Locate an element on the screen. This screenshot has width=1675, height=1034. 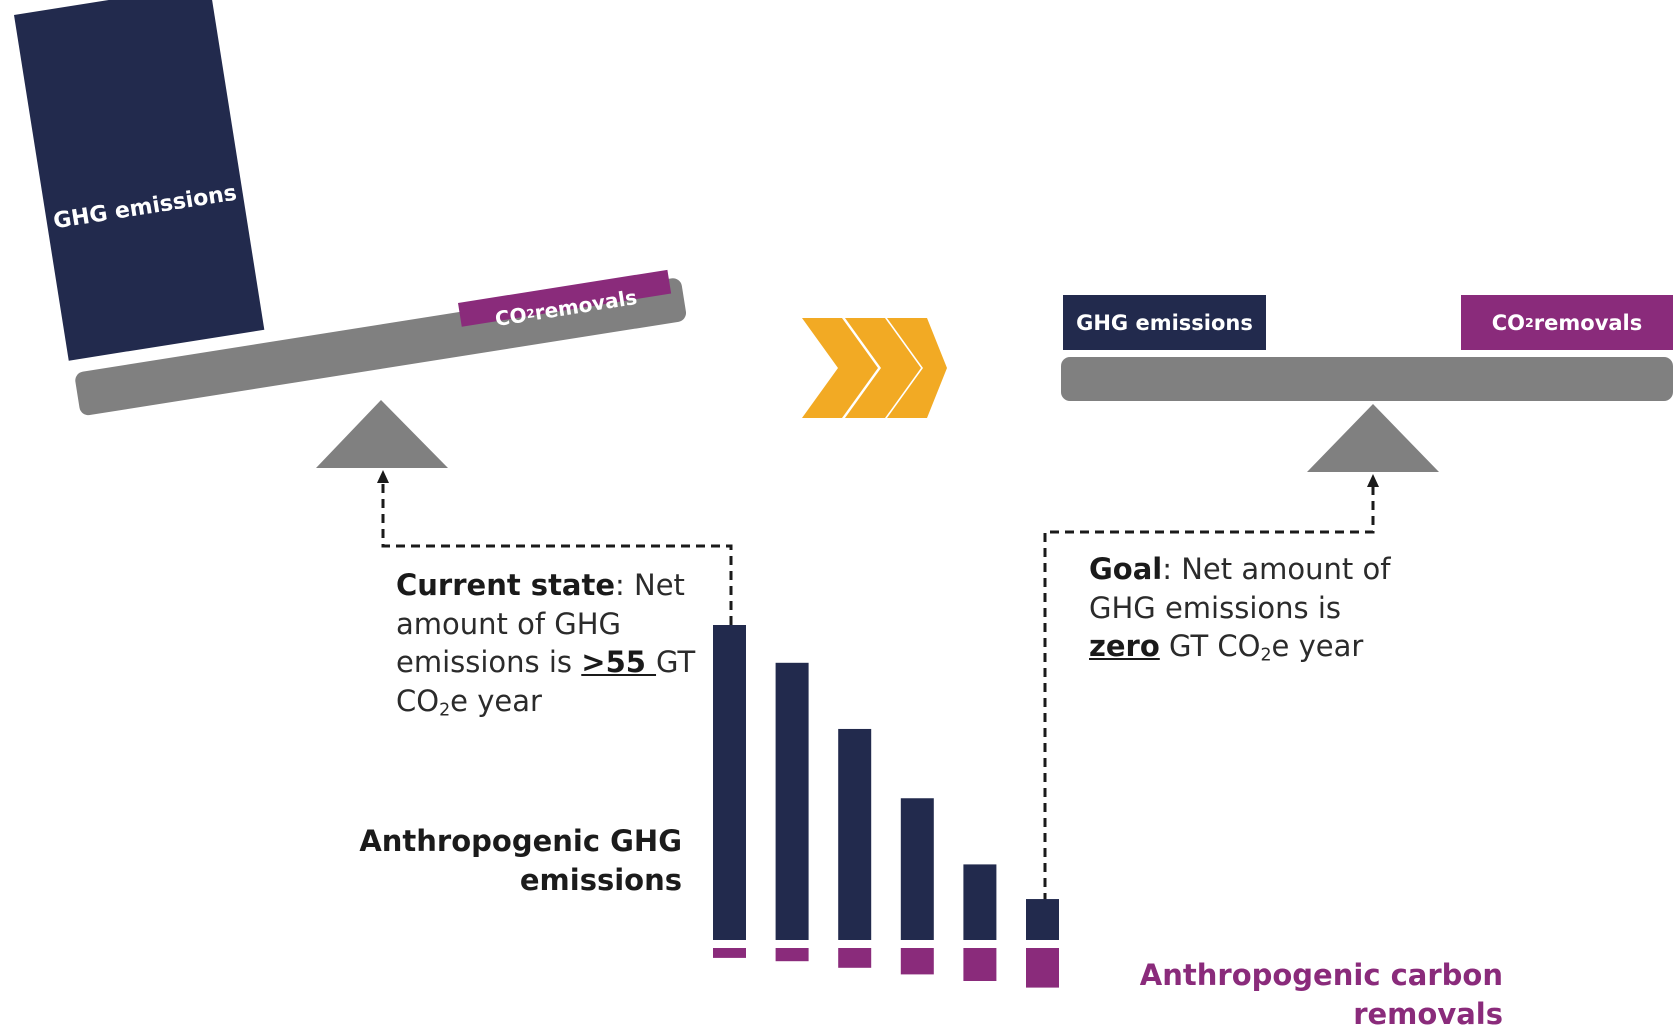
right-co2-removals-block is located at coordinates (1567, 322).